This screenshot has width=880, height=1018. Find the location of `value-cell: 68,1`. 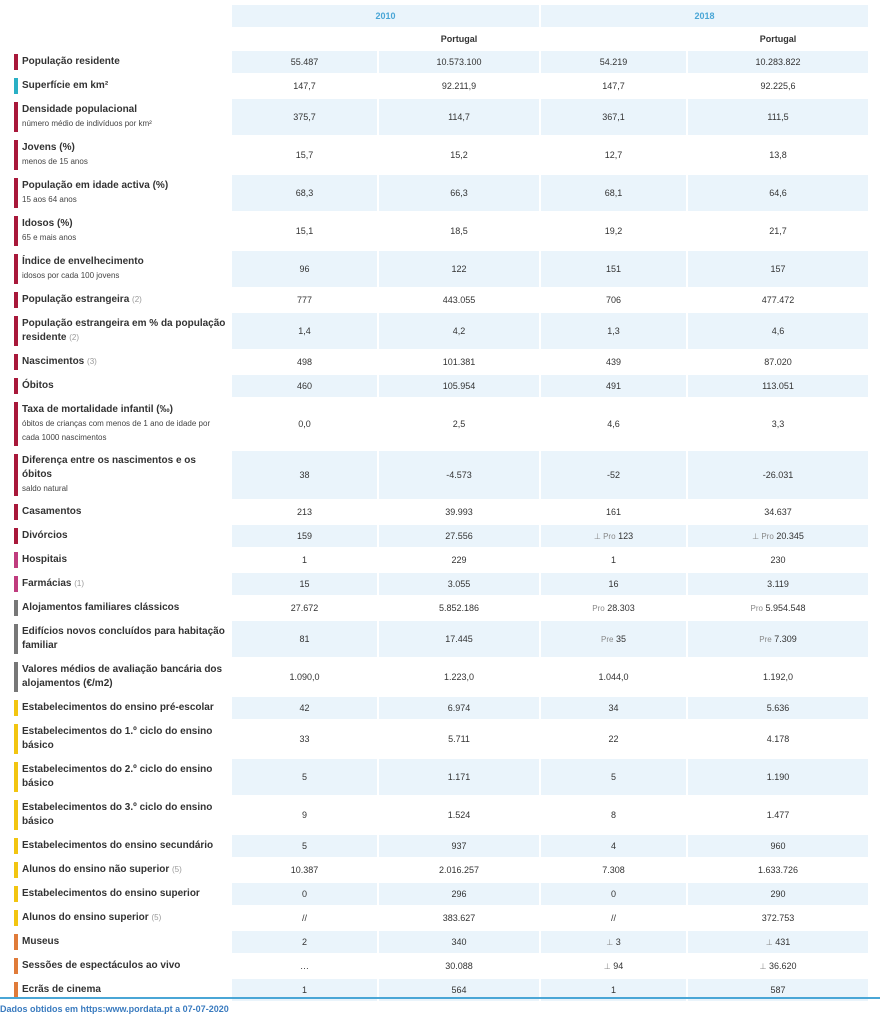

value-cell: 68,1 is located at coordinates (613, 193).